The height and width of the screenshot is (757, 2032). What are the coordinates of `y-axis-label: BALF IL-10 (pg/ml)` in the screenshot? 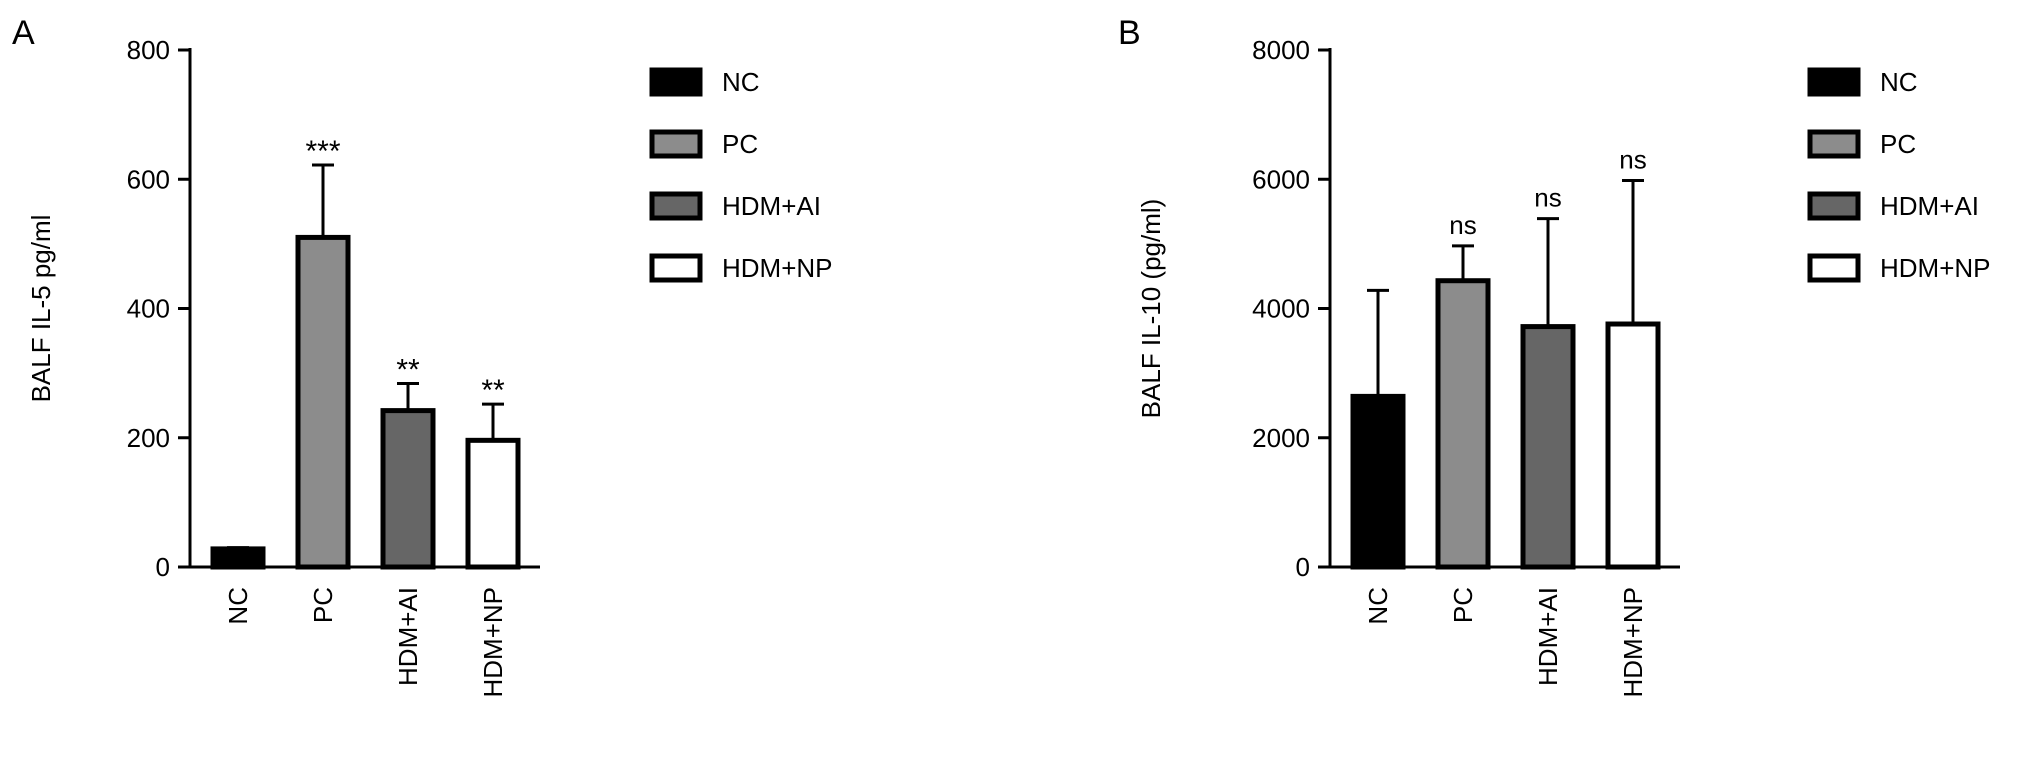 It's located at (1151, 309).